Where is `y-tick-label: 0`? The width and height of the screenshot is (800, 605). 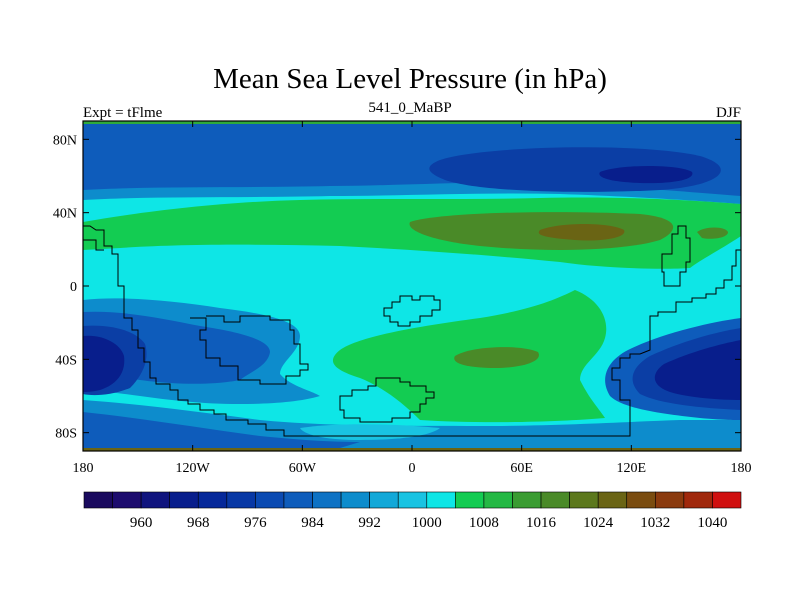 y-tick-label: 0 is located at coordinates (73, 287).